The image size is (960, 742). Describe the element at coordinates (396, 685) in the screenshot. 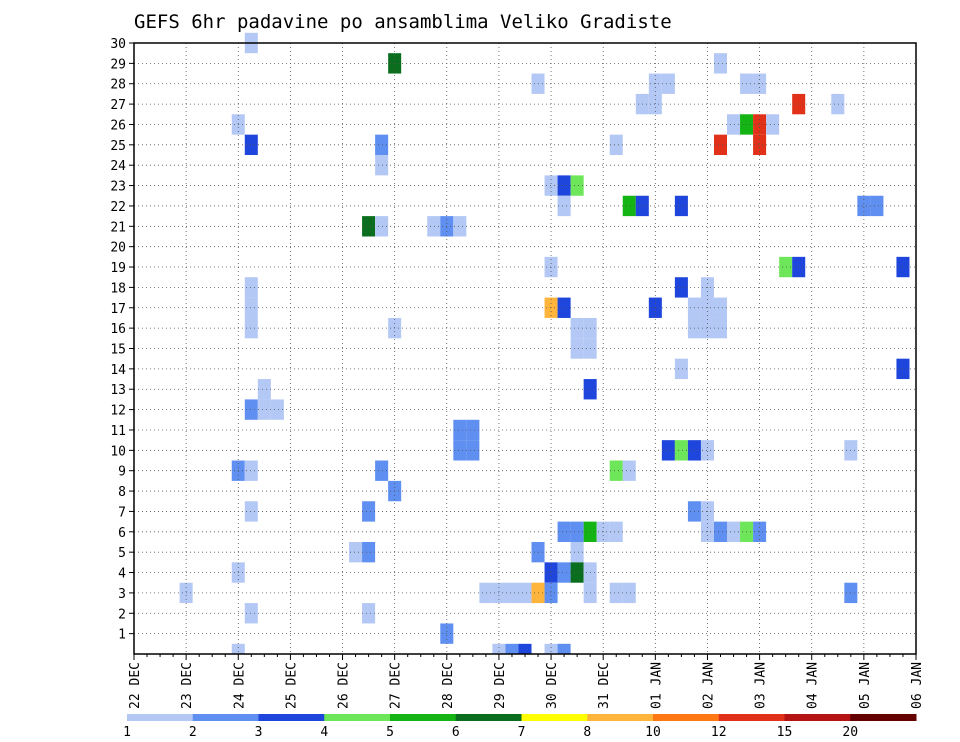

I see `x-tick-label: 27 DEC` at that location.